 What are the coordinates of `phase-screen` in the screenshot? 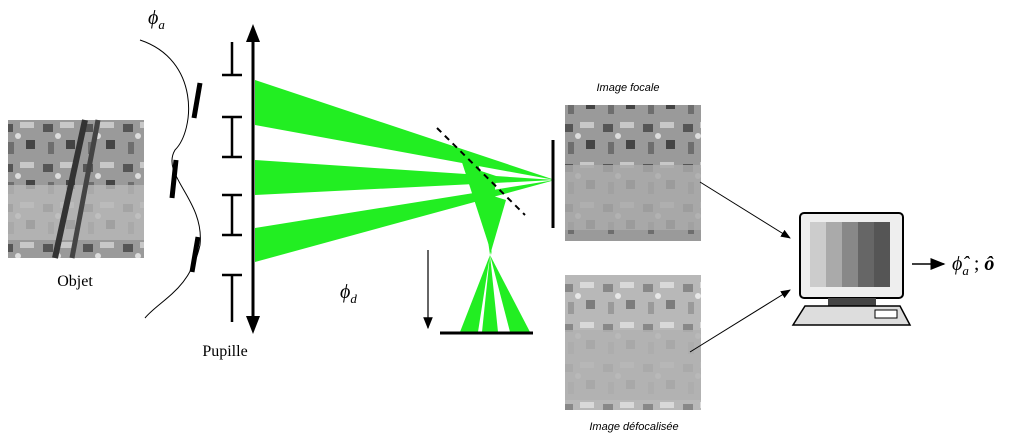 It's located at (170, 179).